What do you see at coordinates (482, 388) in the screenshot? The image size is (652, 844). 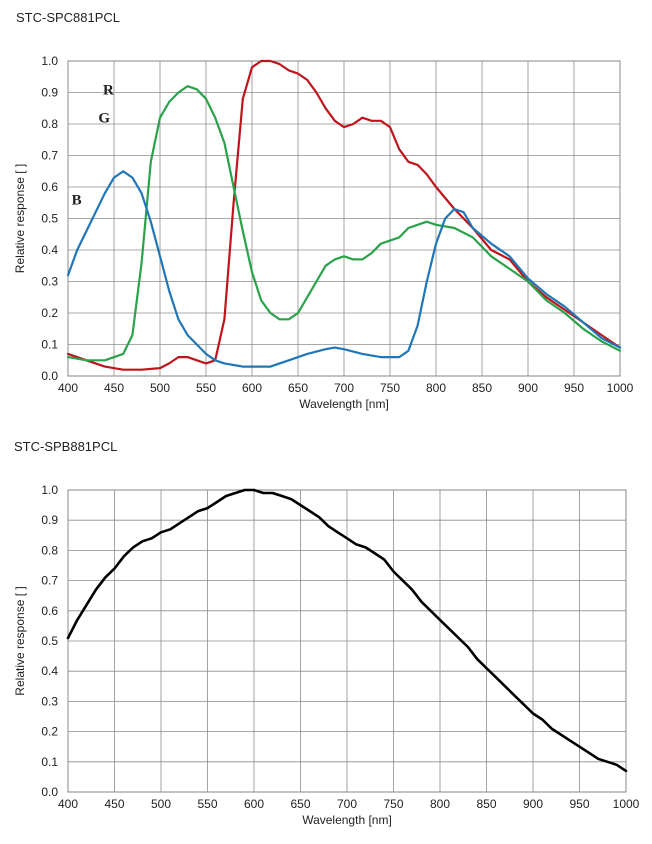 I see `chart1-xtick-label: 850` at bounding box center [482, 388].